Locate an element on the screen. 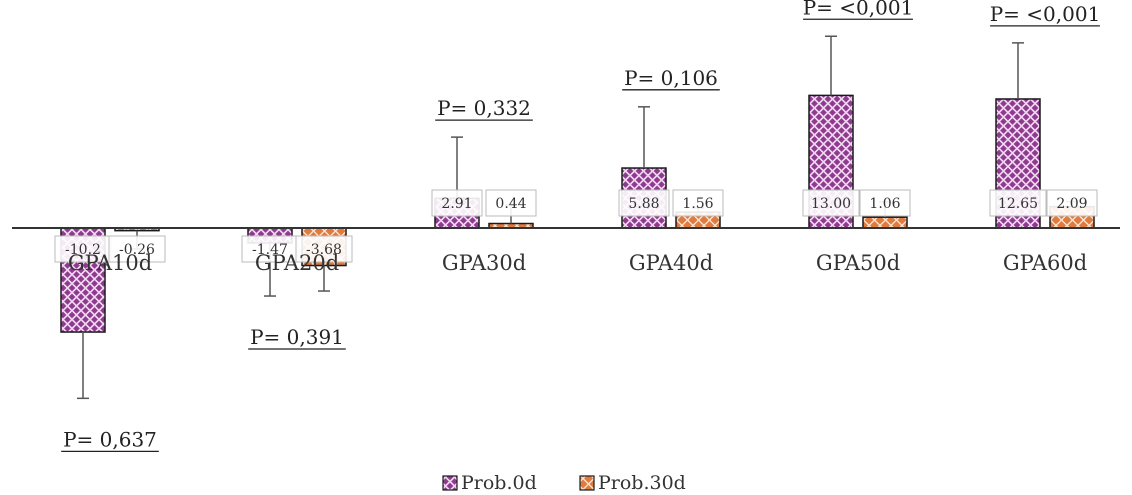  p-value-gpa50d: P= <0,001 is located at coordinates (858, 10).